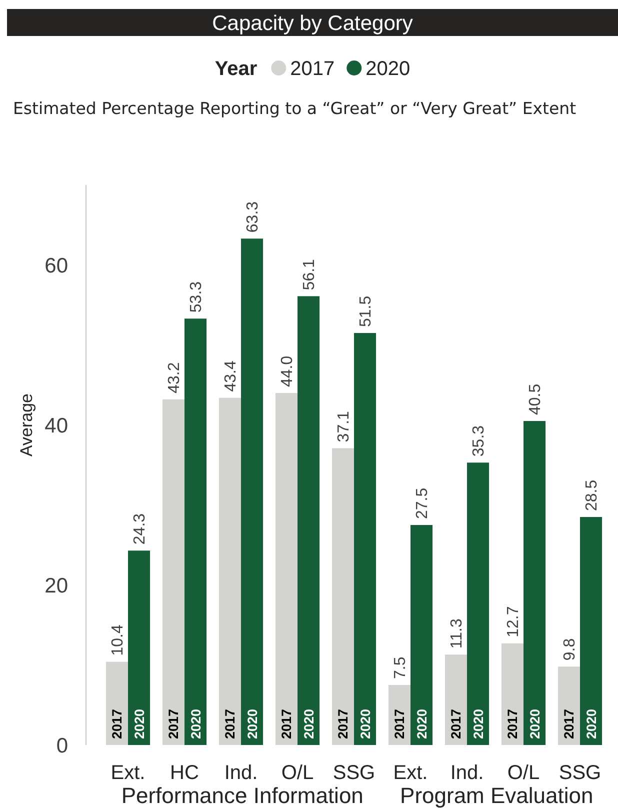  What do you see at coordinates (497, 795) in the screenshot?
I see `text: Program Evaluation` at bounding box center [497, 795].